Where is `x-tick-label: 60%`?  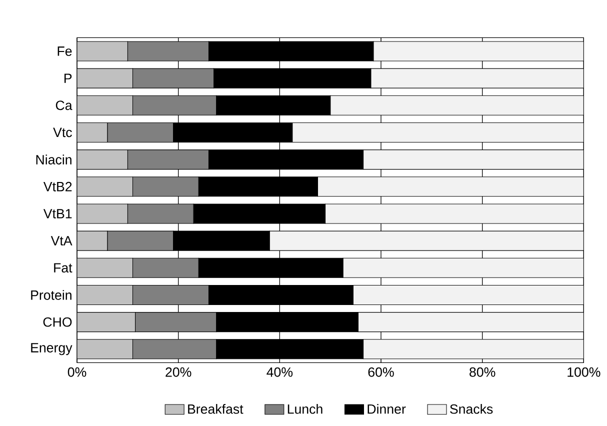
x-tick-label: 60% is located at coordinates (381, 372).